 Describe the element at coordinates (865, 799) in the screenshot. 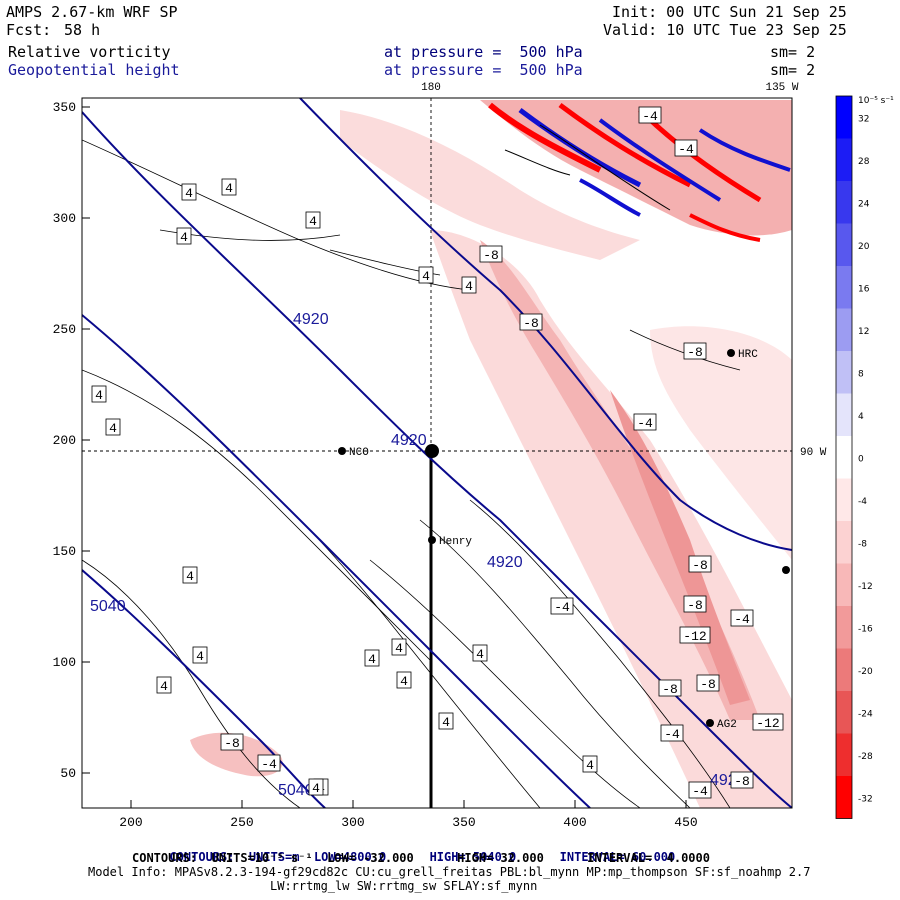

I see `colorbar-tick-label: -32` at that location.